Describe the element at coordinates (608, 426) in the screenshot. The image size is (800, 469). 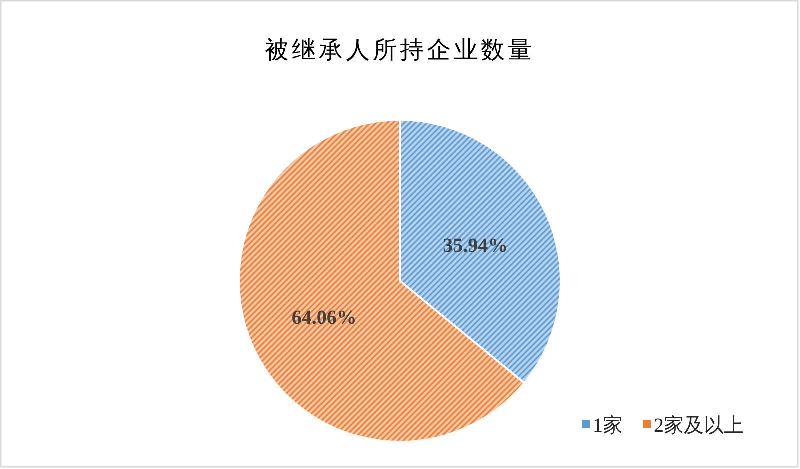
I see `legend-label: 1家` at that location.